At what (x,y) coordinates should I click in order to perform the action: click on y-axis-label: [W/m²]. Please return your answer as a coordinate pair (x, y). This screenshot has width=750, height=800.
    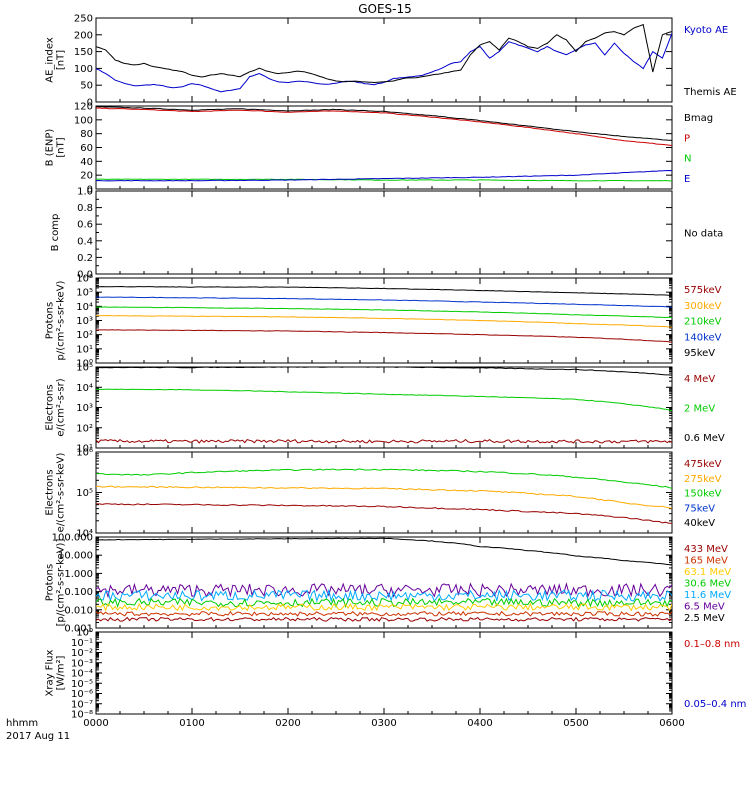
    Looking at the image, I should click on (61, 672).